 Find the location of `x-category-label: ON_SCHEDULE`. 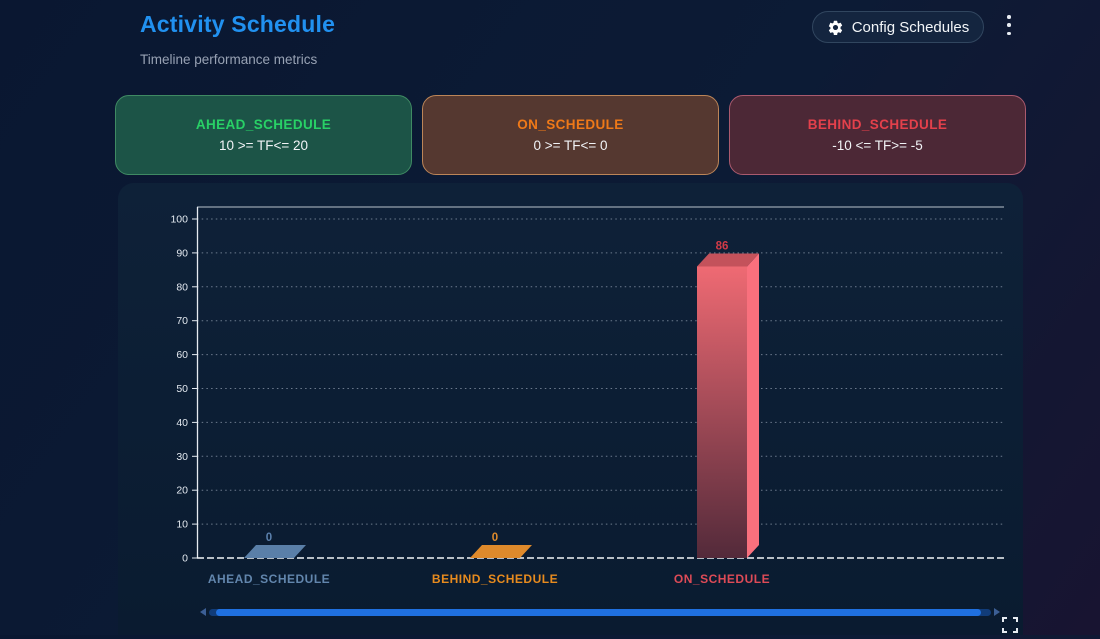

x-category-label: ON_SCHEDULE is located at coordinates (722, 579).